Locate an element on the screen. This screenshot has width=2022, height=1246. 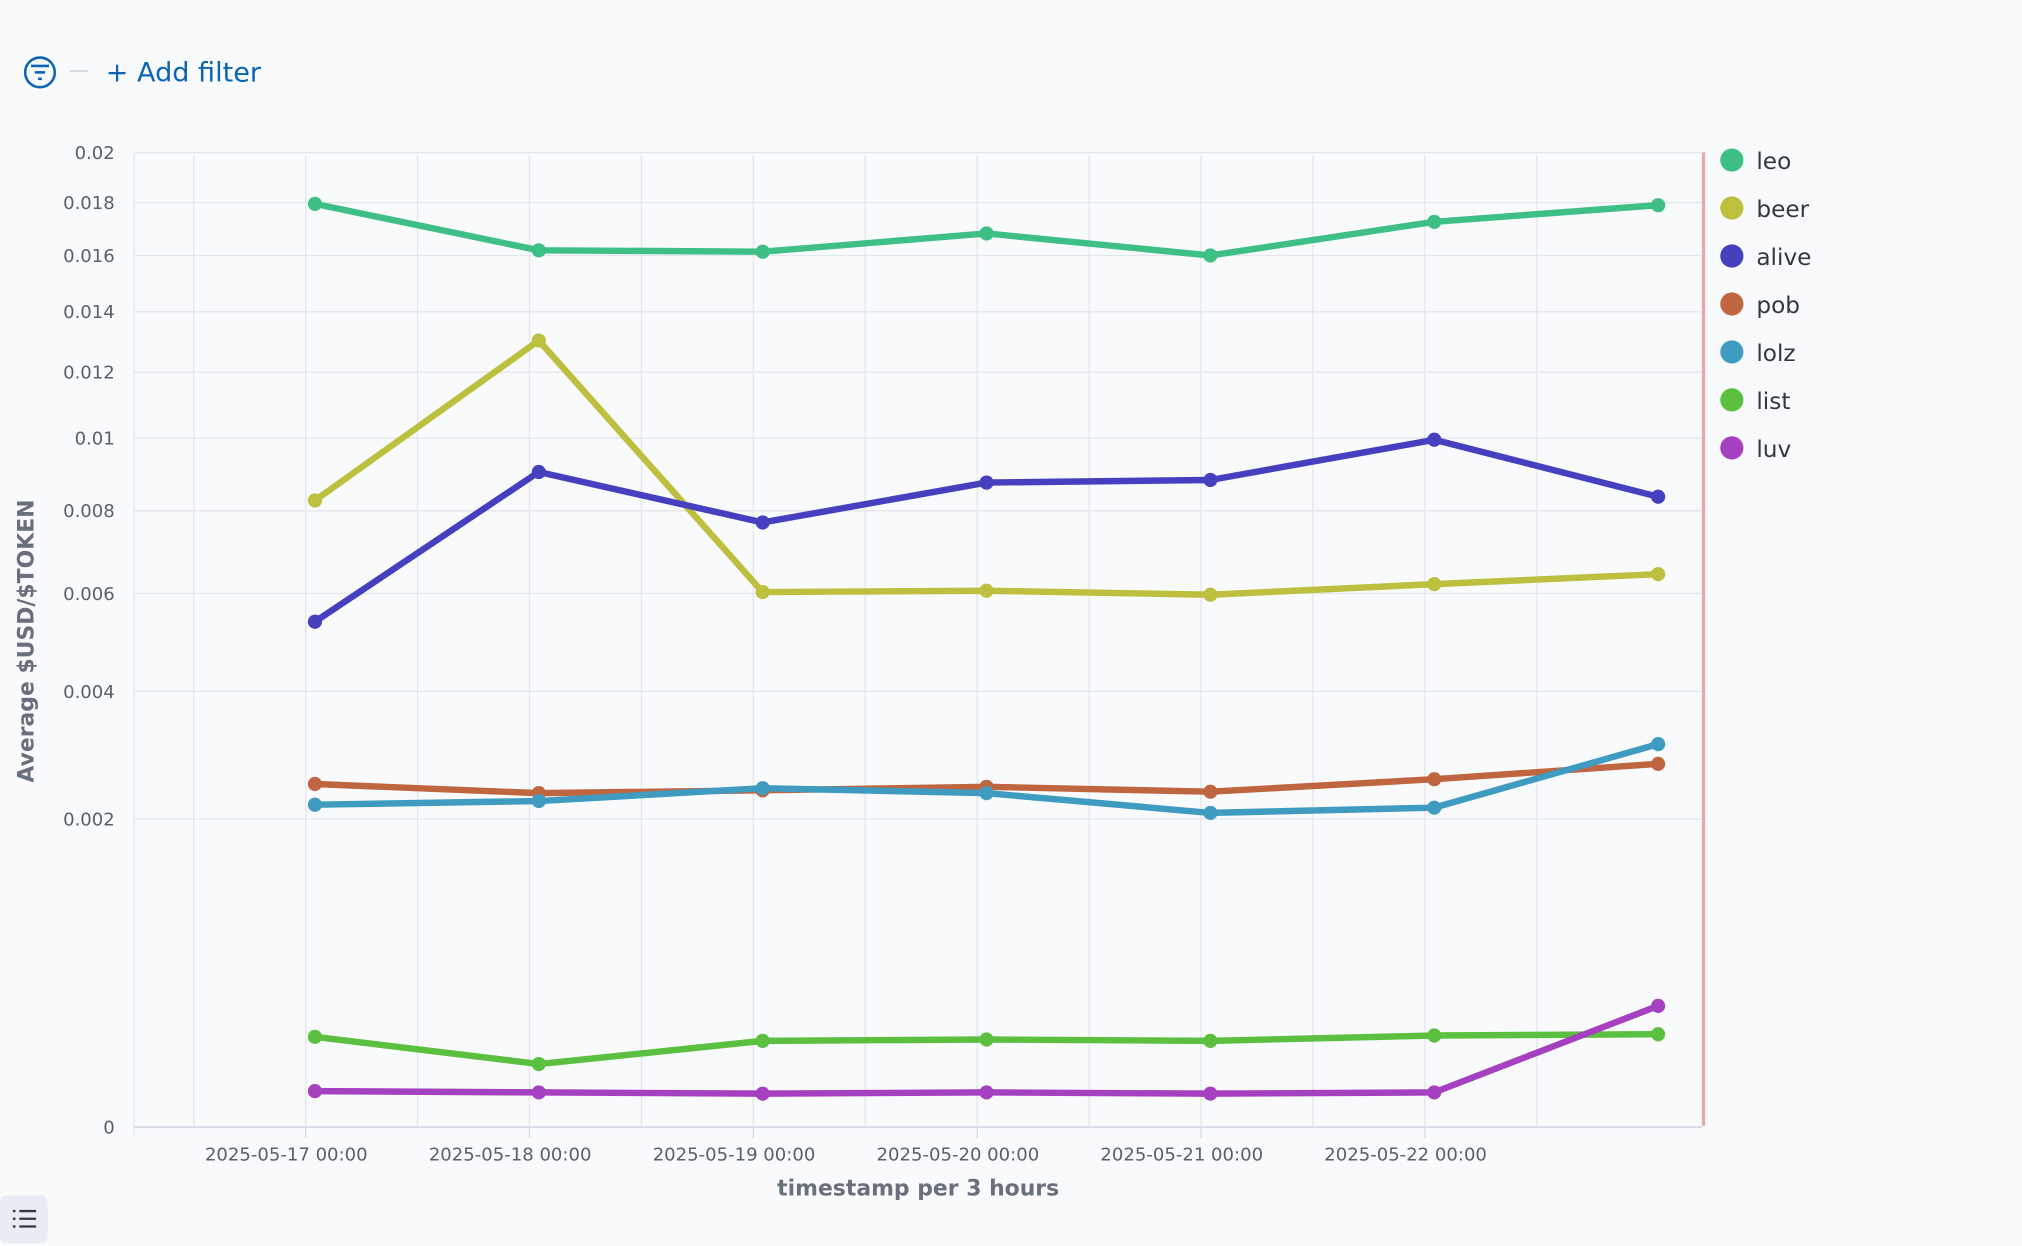
legend-label: luv is located at coordinates (1773, 449).